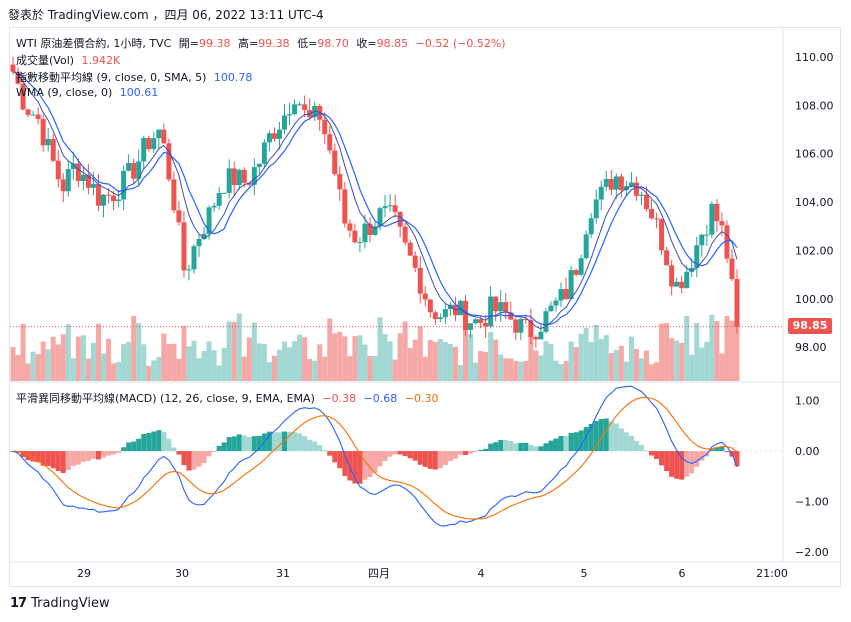 This screenshot has height=622, width=851. What do you see at coordinates (94, 43) in the screenshot?
I see `symbol-label: WTI 原油差價合約, 1小時, TVC` at bounding box center [94, 43].